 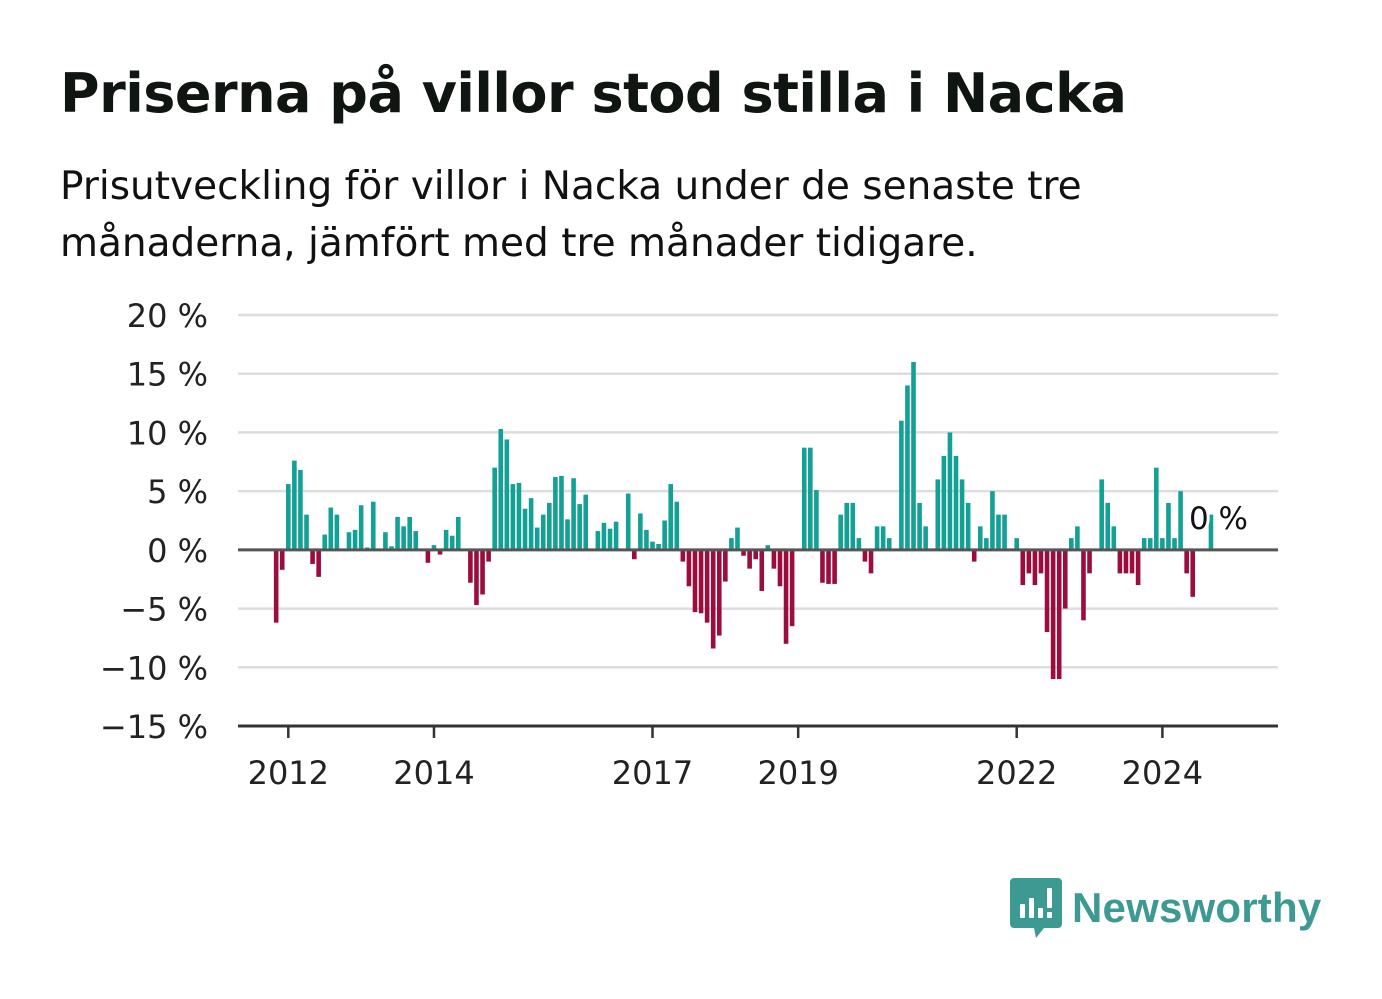 What do you see at coordinates (167, 316) in the screenshot?
I see `y-tick-label: 20 %` at bounding box center [167, 316].